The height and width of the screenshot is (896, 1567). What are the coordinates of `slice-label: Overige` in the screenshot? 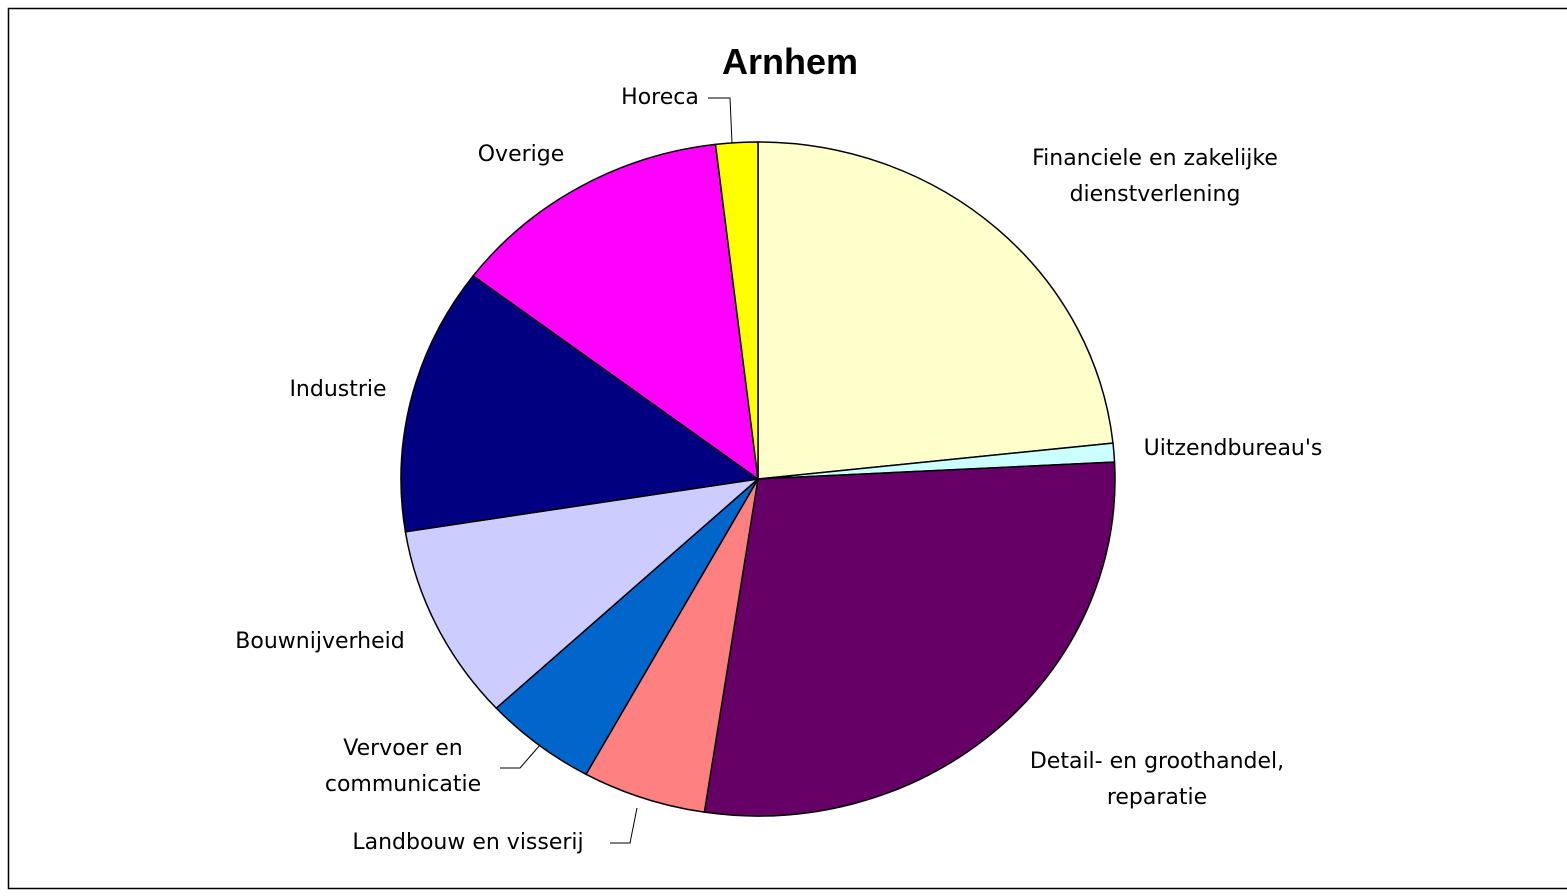 It's located at (521, 154).